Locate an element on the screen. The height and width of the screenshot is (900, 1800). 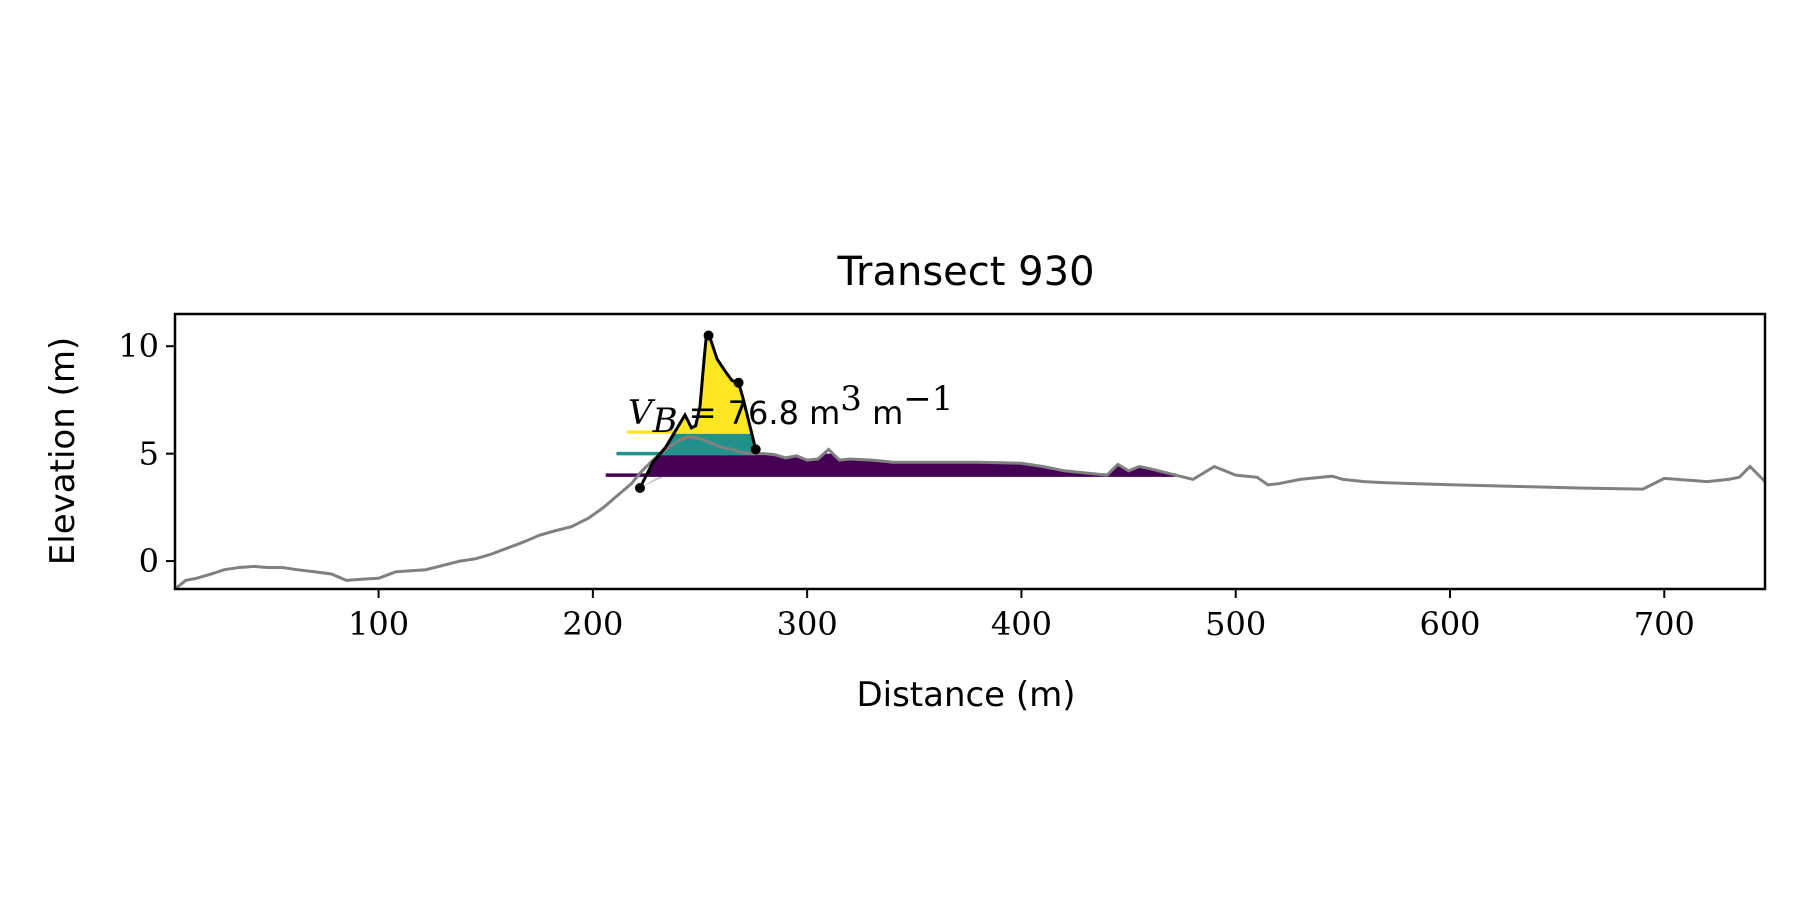
annotation-unit2: m is located at coordinates (887, 413).